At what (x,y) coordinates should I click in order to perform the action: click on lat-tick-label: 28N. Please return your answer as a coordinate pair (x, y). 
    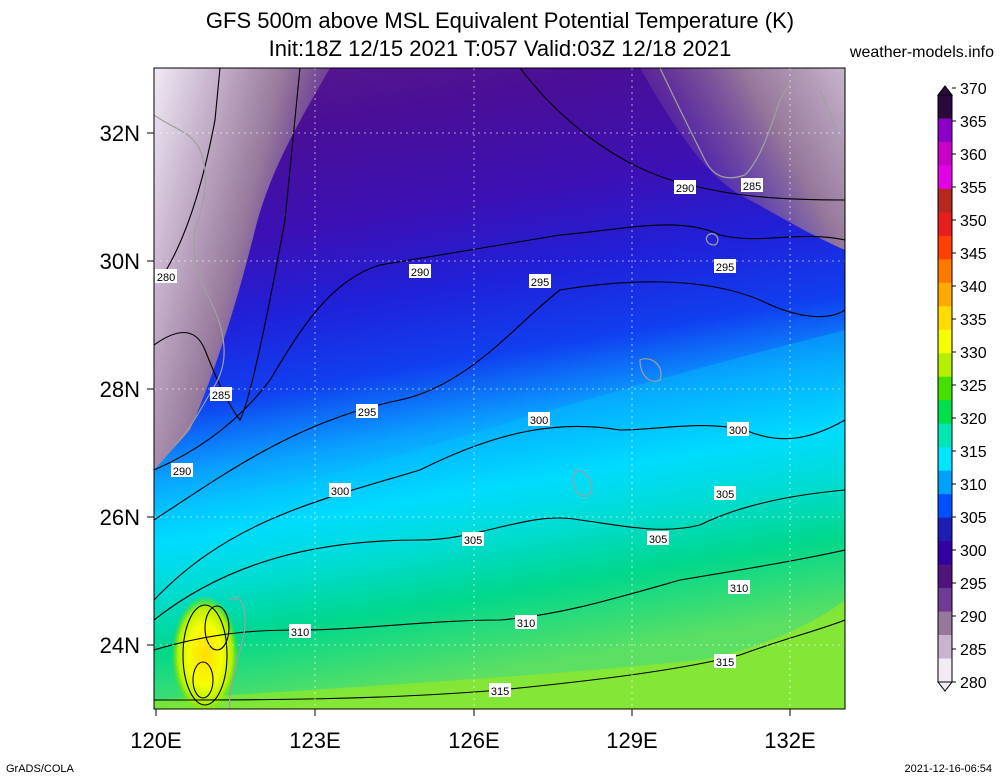
    Looking at the image, I should click on (120, 389).